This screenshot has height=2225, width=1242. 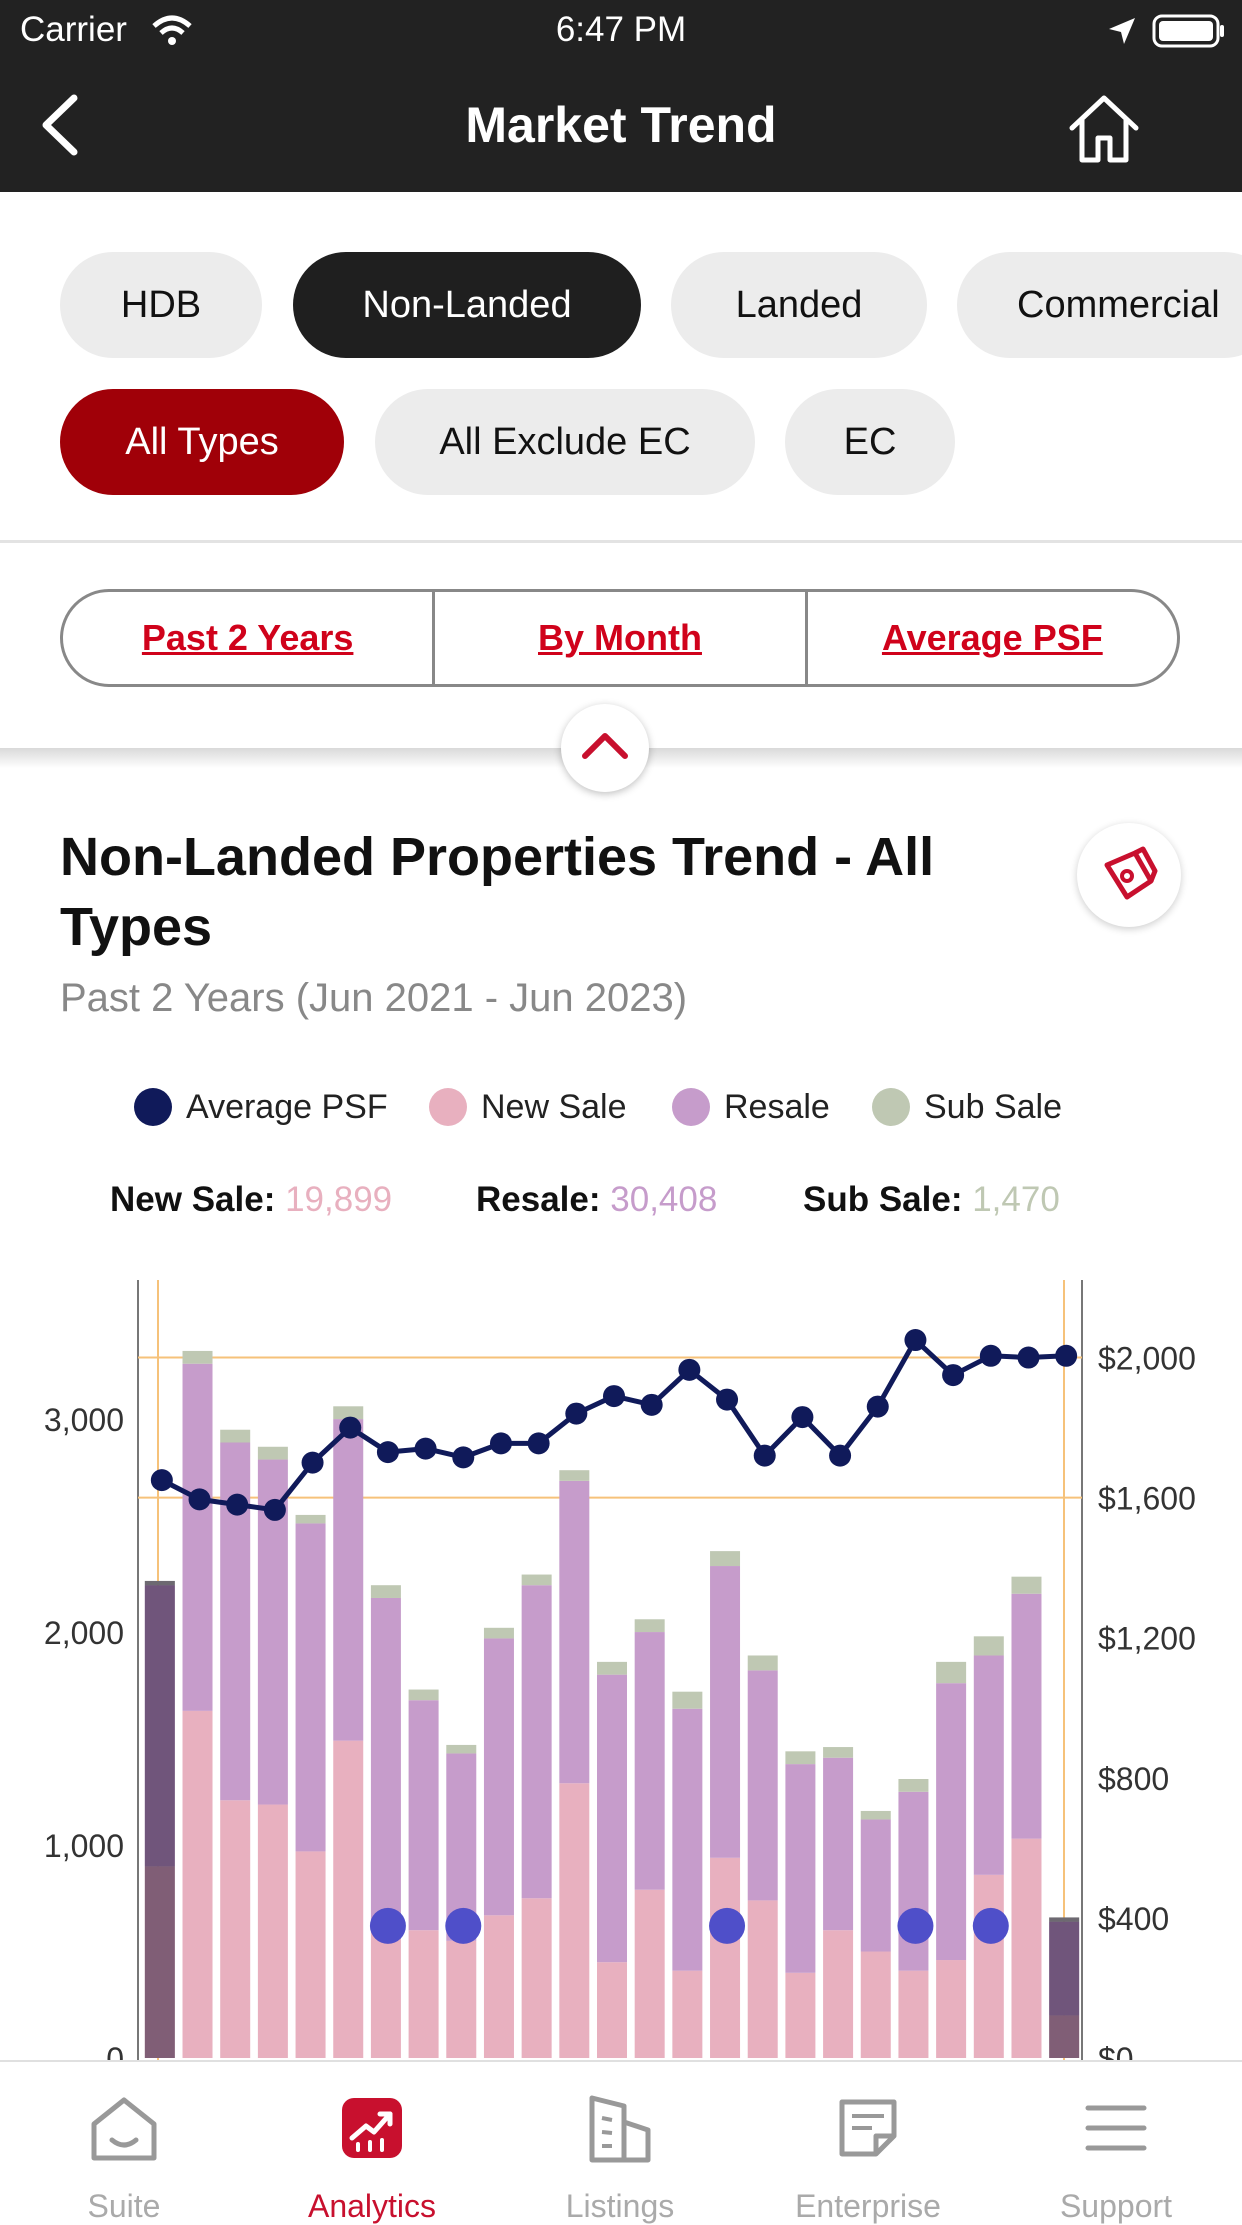 What do you see at coordinates (868, 2206) in the screenshot?
I see `tab-label: Enterprise` at bounding box center [868, 2206].